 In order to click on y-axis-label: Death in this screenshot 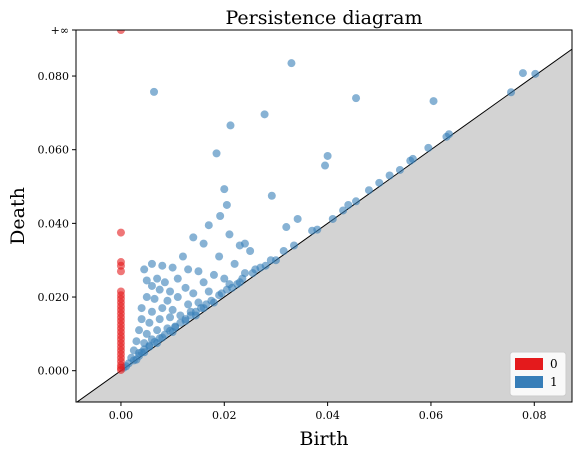, I will do `click(18, 216)`.